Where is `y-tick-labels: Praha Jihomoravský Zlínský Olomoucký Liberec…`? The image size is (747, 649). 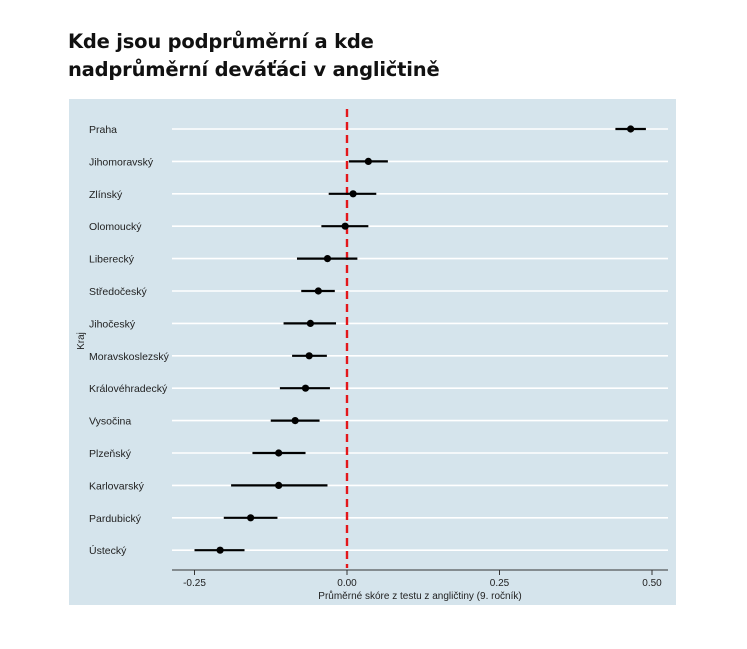
y-tick-labels: Praha Jihomoravský Zlínský Olomoucký Liberec… is located at coordinates (129, 340).